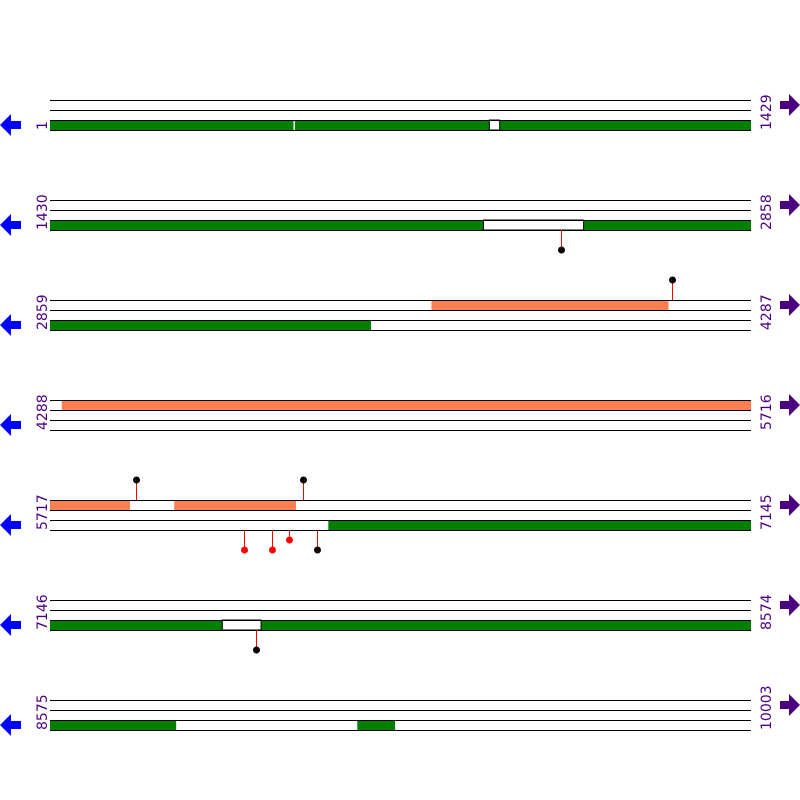 This screenshot has width=800, height=800. I want to click on end-position-label: 5716, so click(767, 412).